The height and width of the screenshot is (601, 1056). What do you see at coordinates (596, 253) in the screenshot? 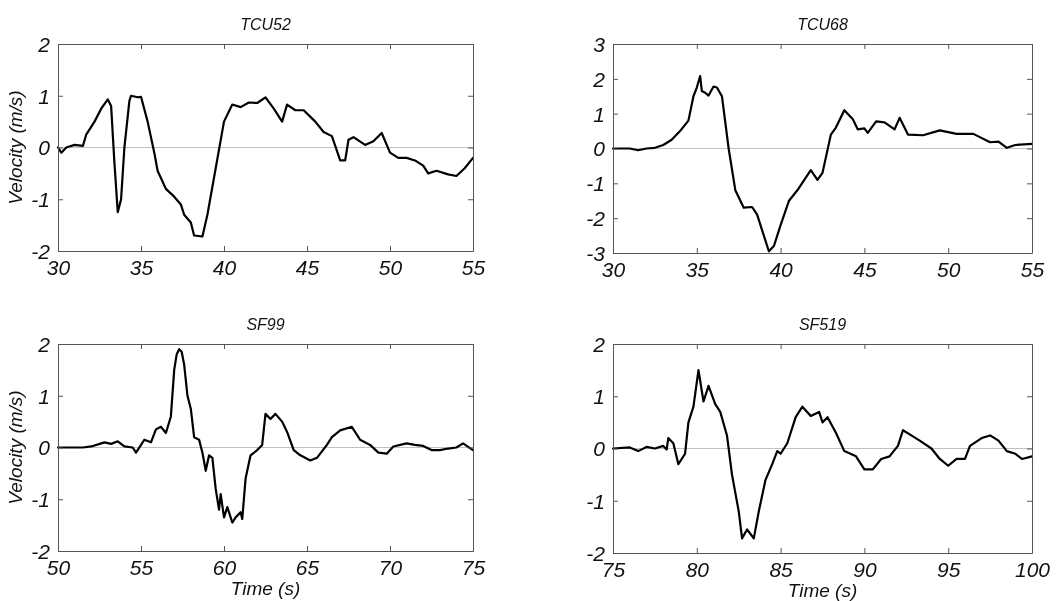
I see `y-tick-label: -3` at bounding box center [596, 253].